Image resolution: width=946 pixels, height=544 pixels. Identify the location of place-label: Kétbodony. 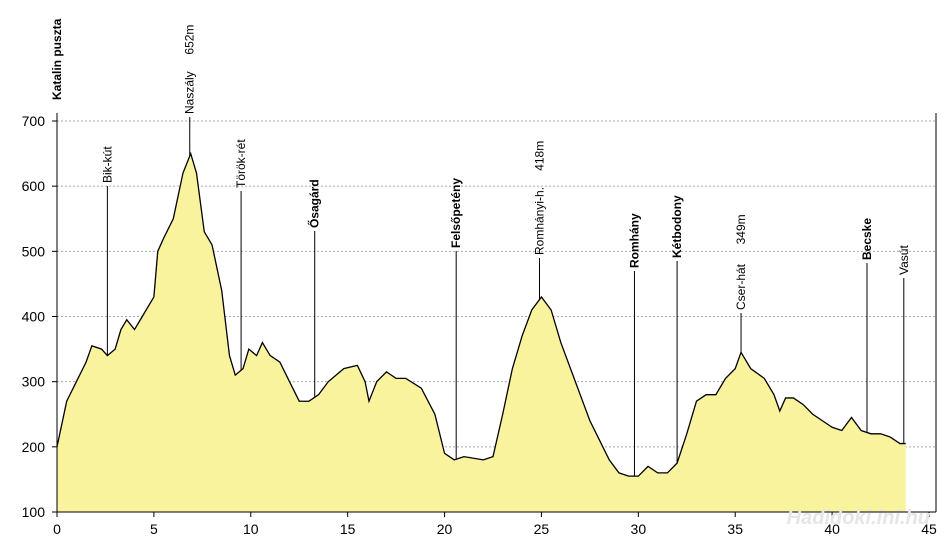
(677, 226).